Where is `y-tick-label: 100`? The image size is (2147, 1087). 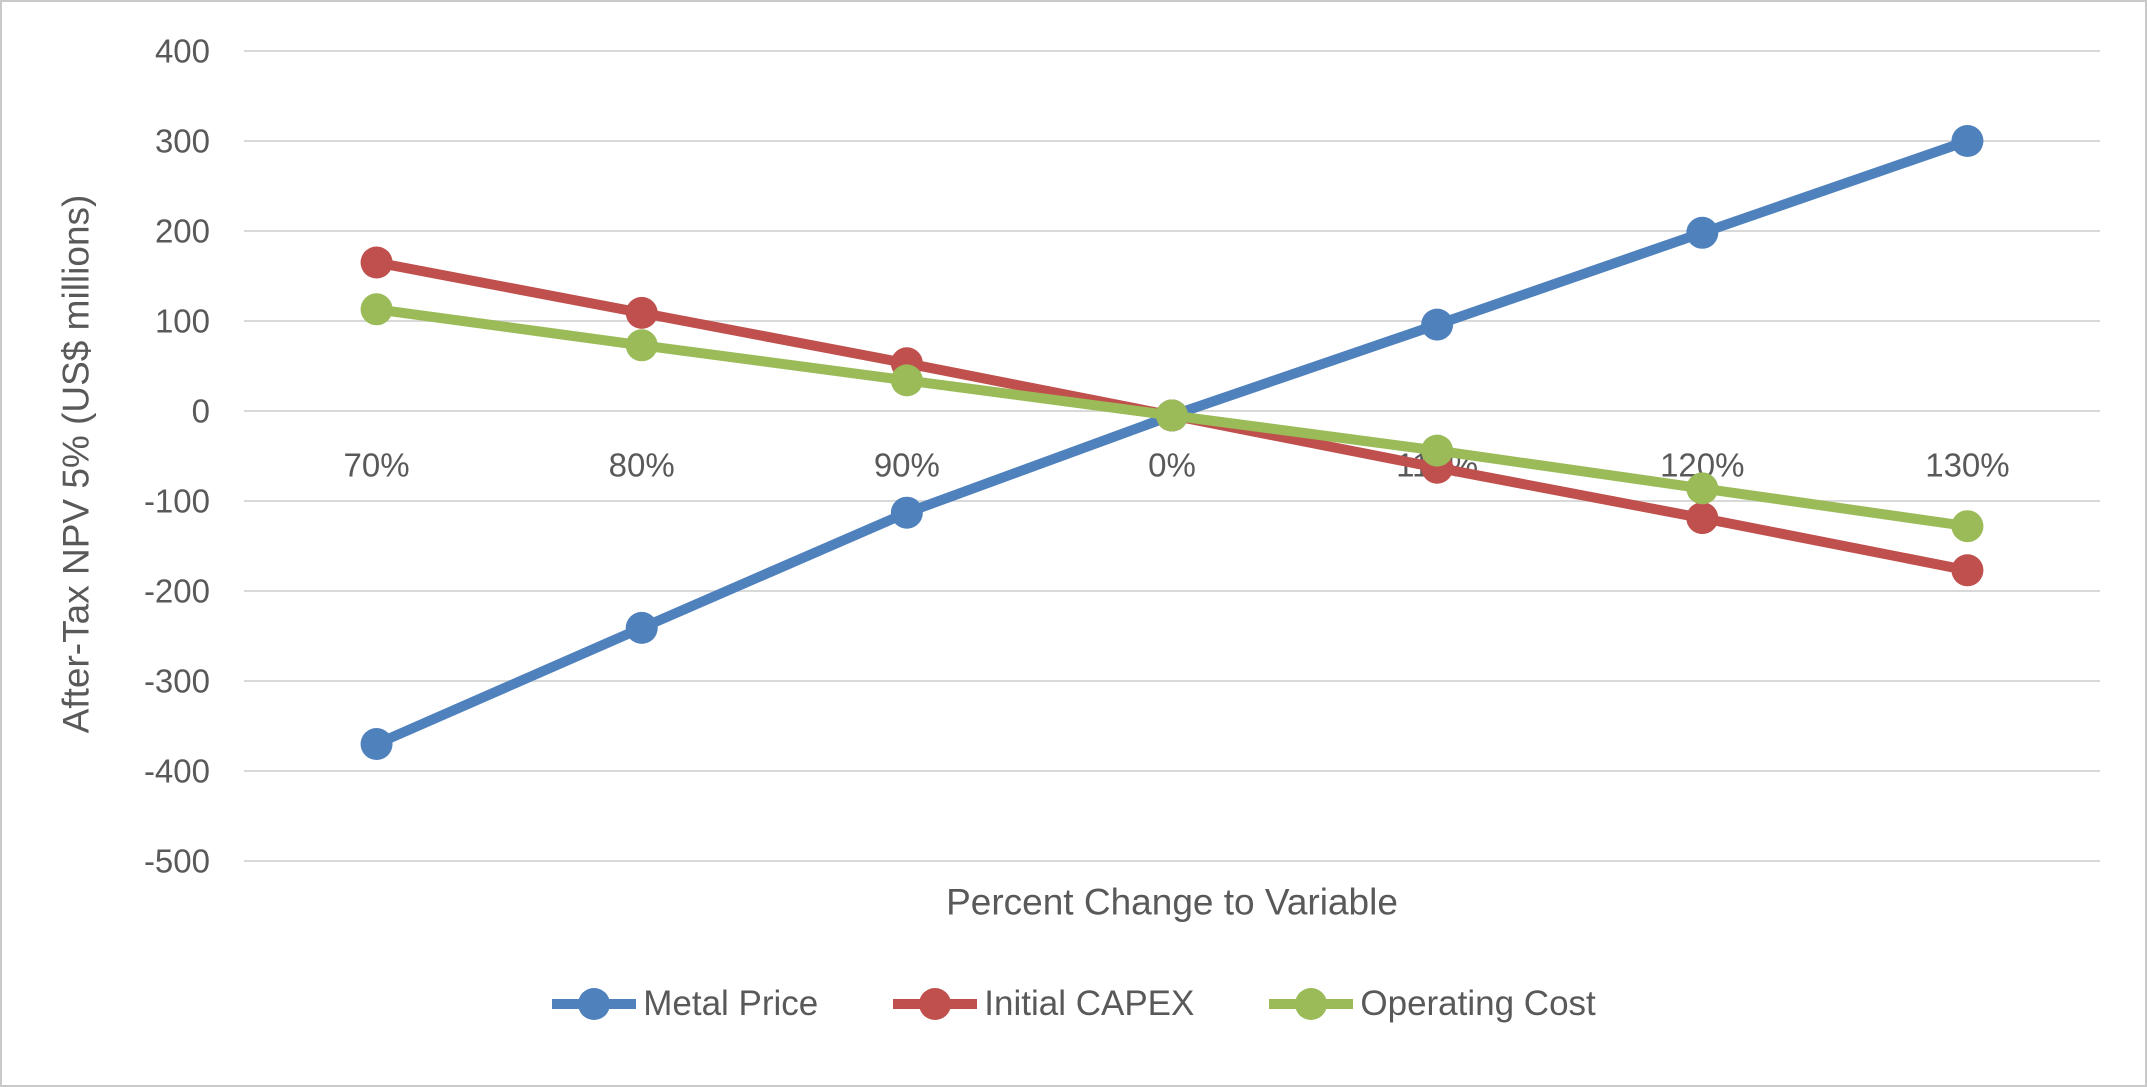
y-tick-label: 100 is located at coordinates (182, 321).